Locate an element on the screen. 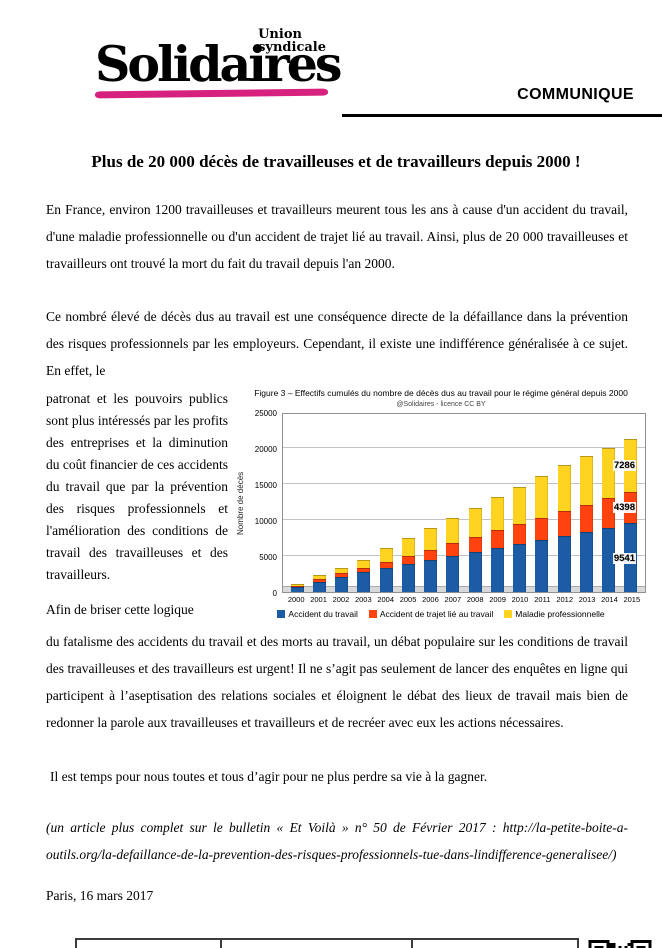 The width and height of the screenshot is (662, 948). chart-x-tick-label: 2003 is located at coordinates (363, 599).